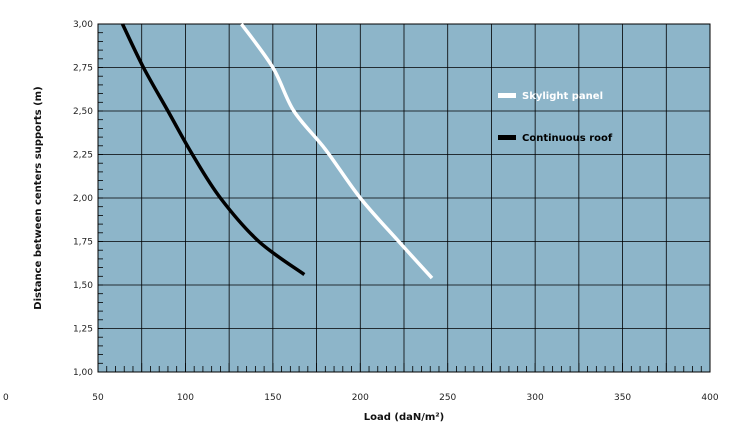 Image resolution: width=751 pixels, height=426 pixels. I want to click on x-tick-label: 250, so click(447, 398).